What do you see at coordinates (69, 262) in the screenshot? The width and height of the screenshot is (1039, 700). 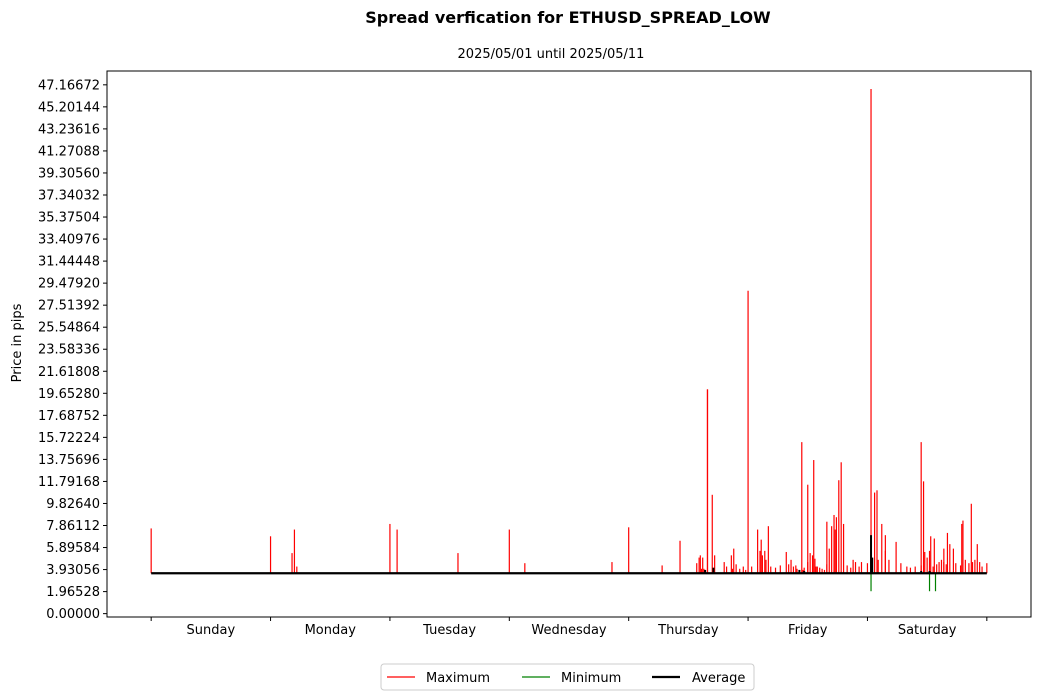 I see `y-tick-label: 31.44448` at bounding box center [69, 262].